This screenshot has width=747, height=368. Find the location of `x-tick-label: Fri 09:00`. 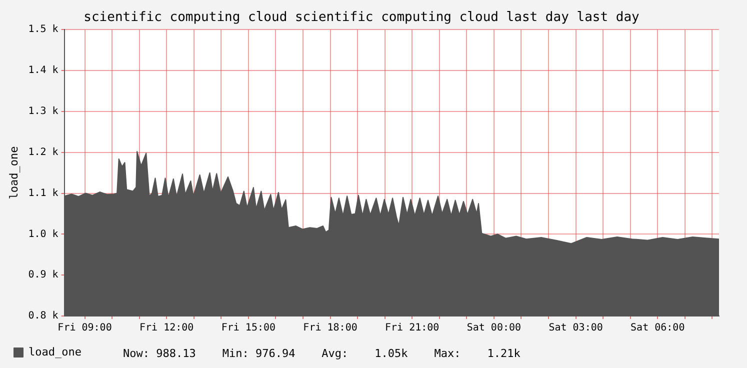

x-tick-label: Fri 09:00 is located at coordinates (85, 328).